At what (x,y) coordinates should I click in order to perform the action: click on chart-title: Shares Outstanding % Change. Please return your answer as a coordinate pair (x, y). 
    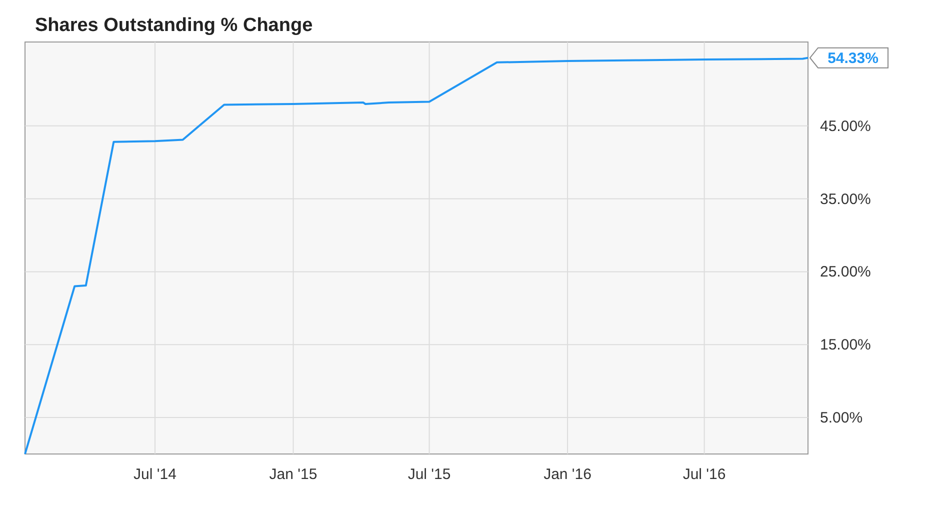
    Looking at the image, I should click on (174, 25).